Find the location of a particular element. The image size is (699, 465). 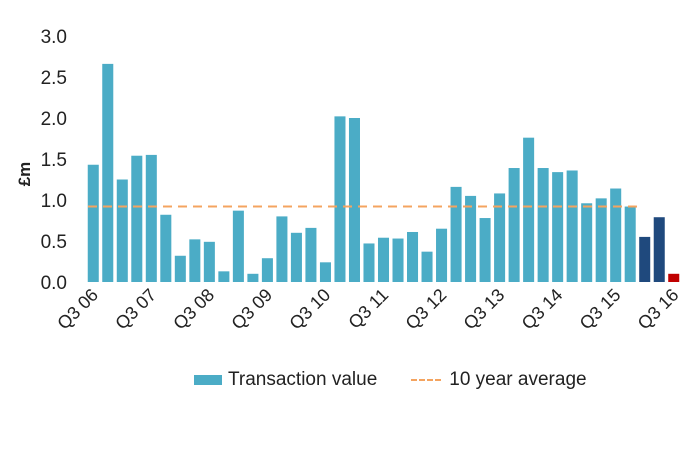

x-tick-label: Q3 12 is located at coordinates (426, 309).